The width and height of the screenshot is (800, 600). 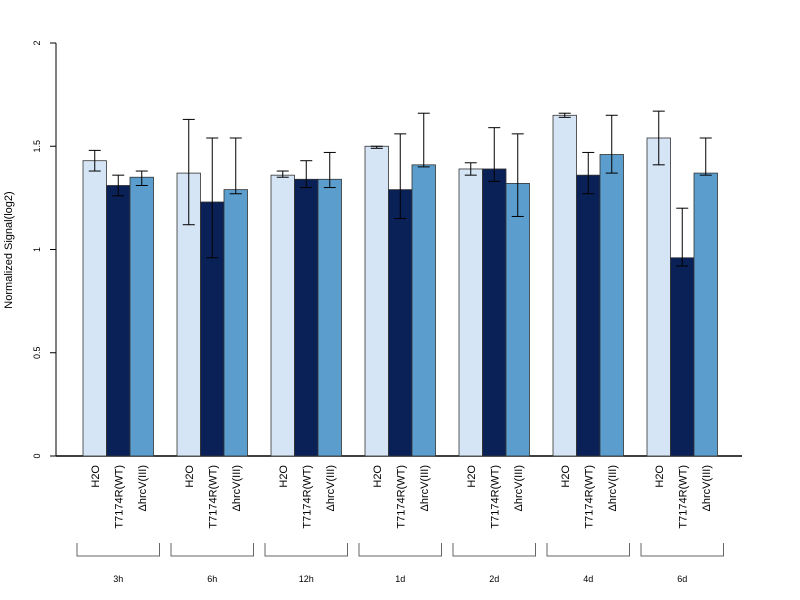 I want to click on group-label: 12h, so click(x=306, y=579).